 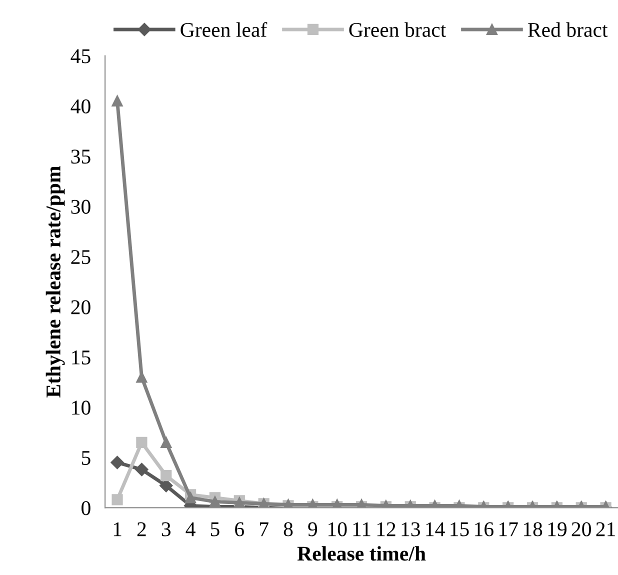 What do you see at coordinates (215, 529) in the screenshot?
I see `x-tick-label: 5` at bounding box center [215, 529].